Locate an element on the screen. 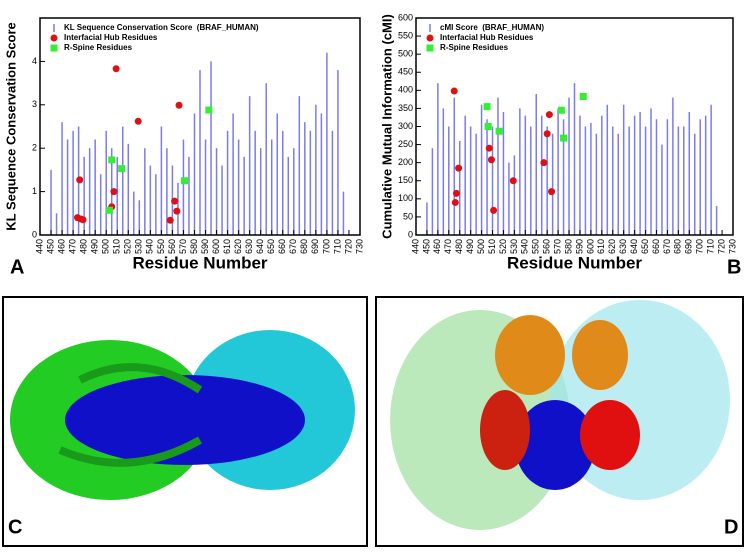  legend-label: Interfacial Hub Residues is located at coordinates (111, 37).